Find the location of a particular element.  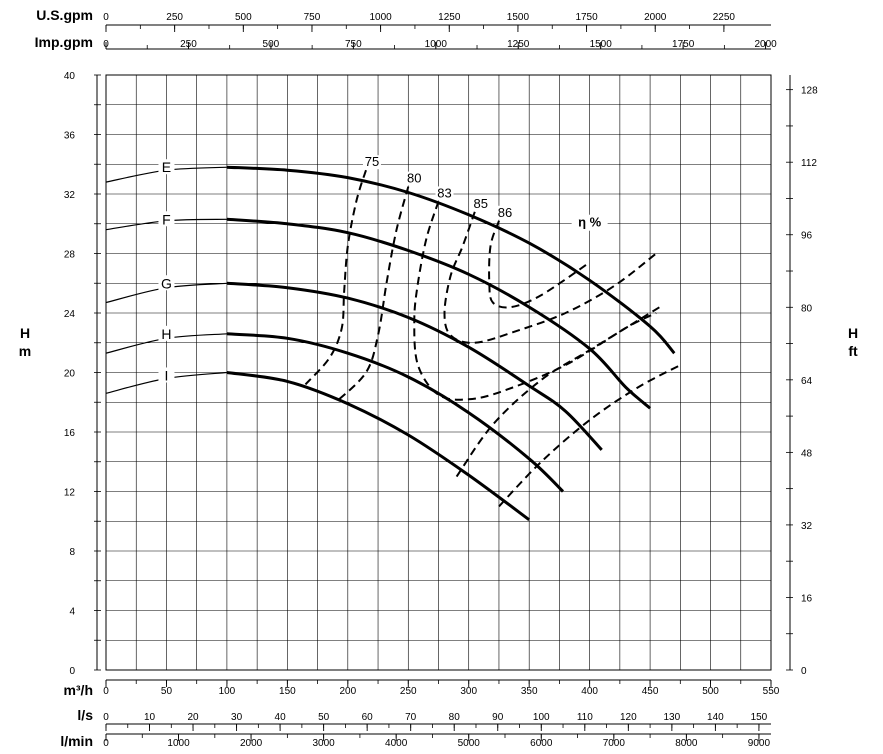

efficiency-label-80: 80 is located at coordinates (414, 178).